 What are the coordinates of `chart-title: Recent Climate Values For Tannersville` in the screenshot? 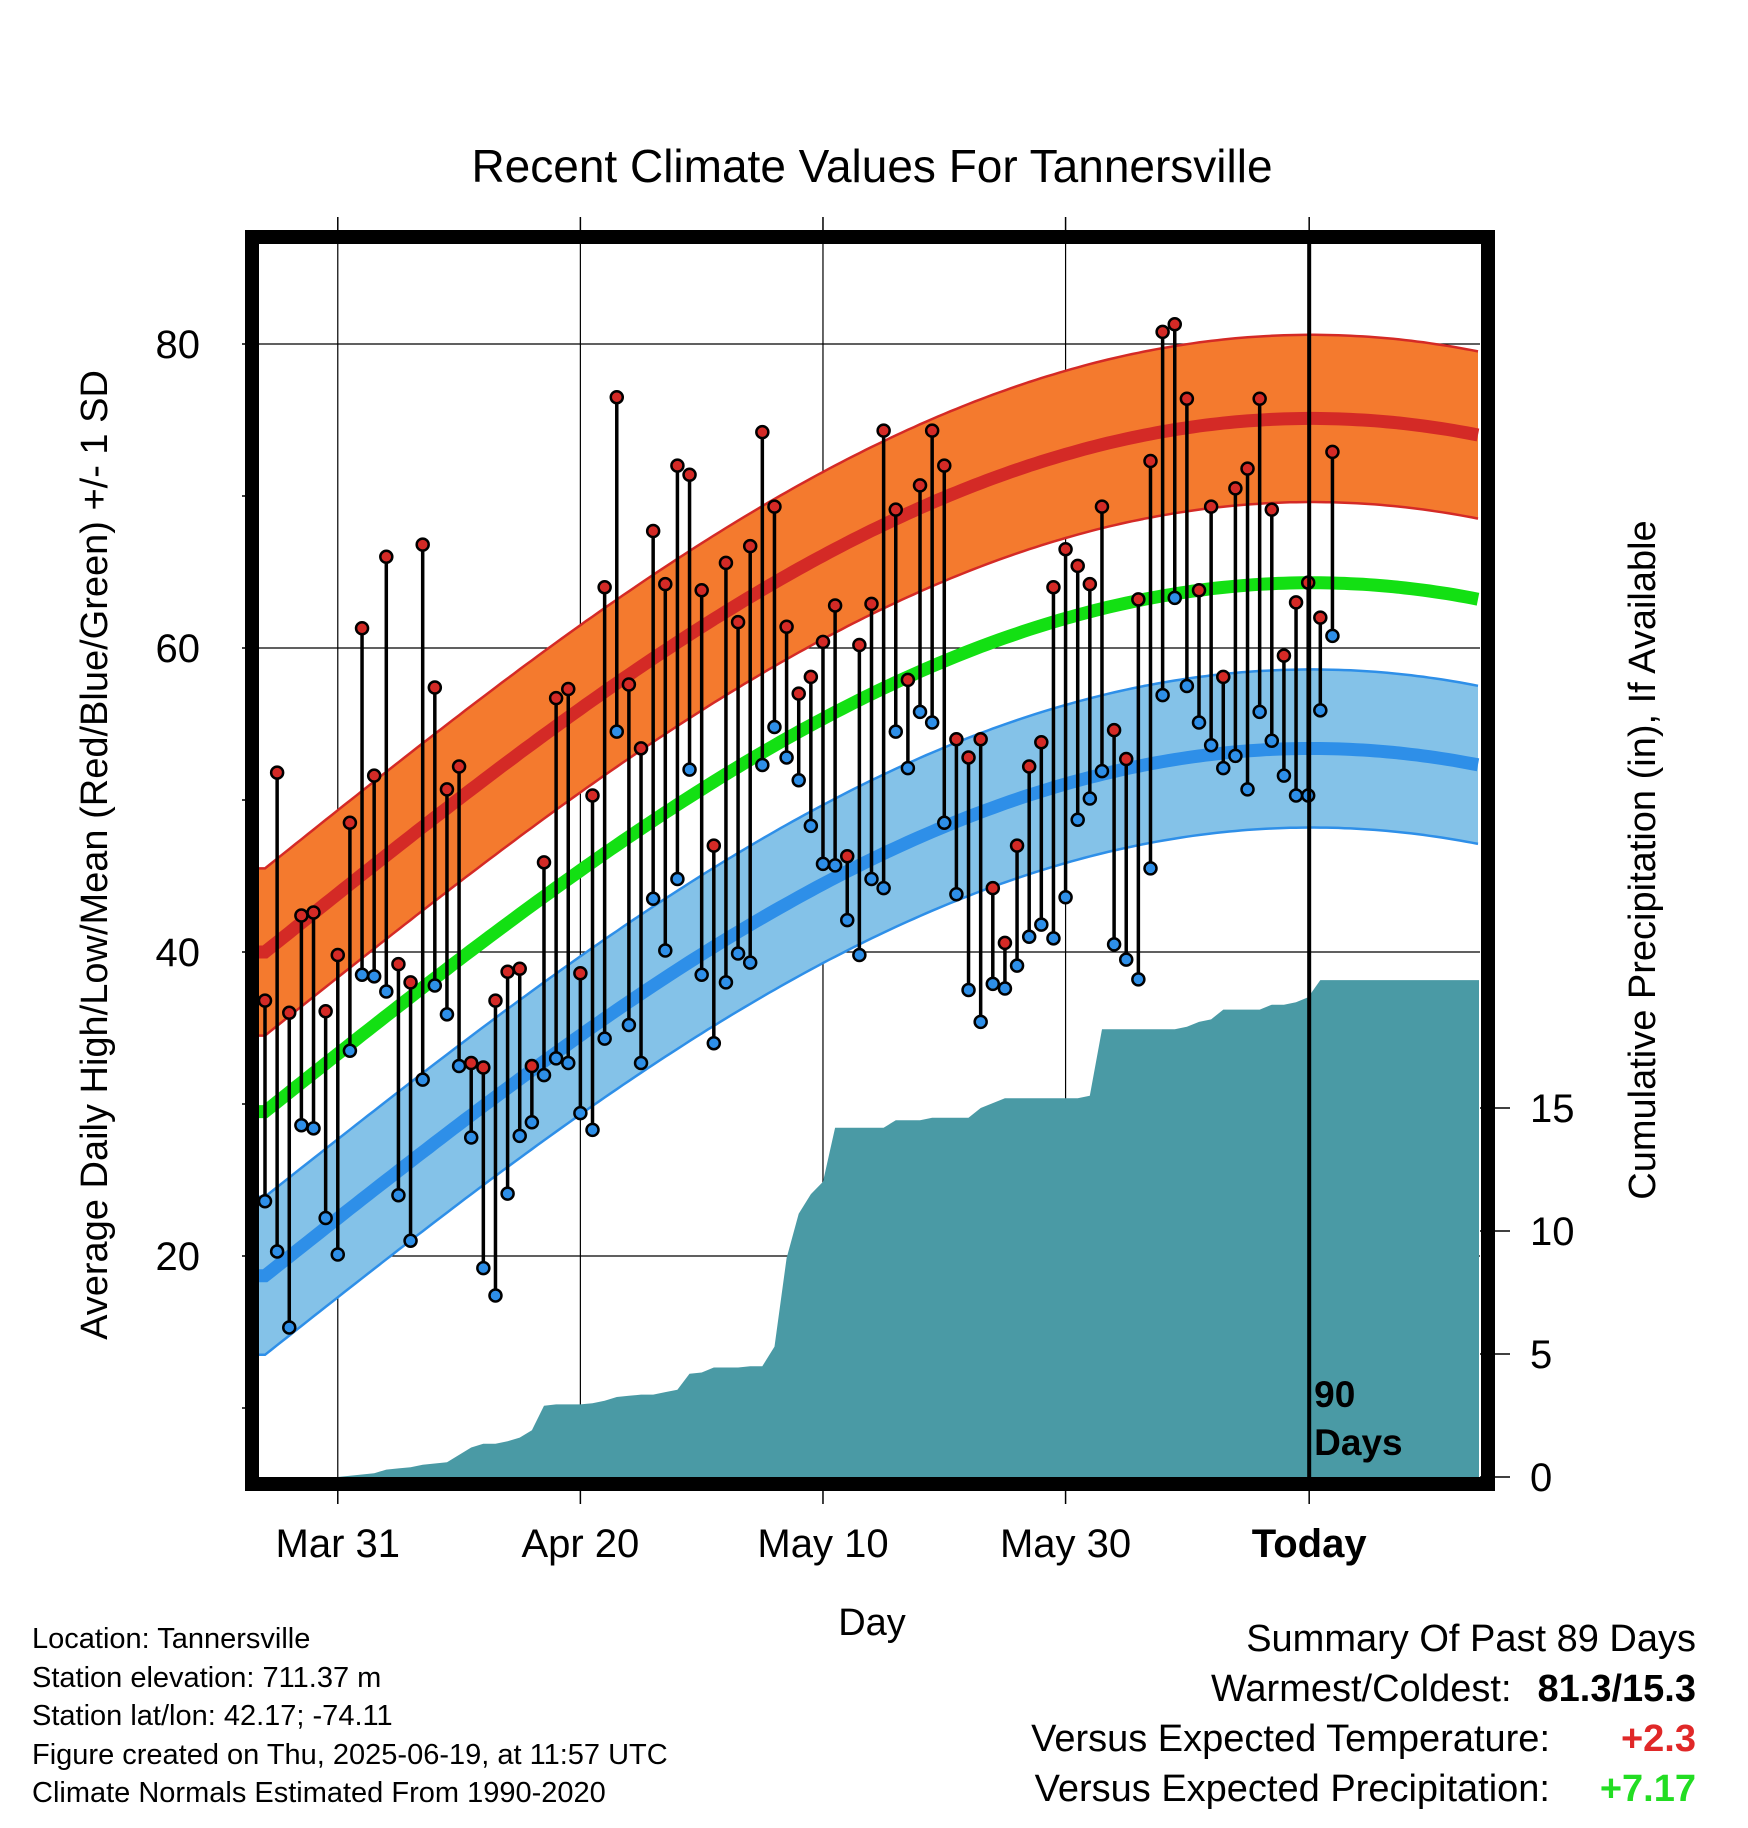 It's located at (871, 166).